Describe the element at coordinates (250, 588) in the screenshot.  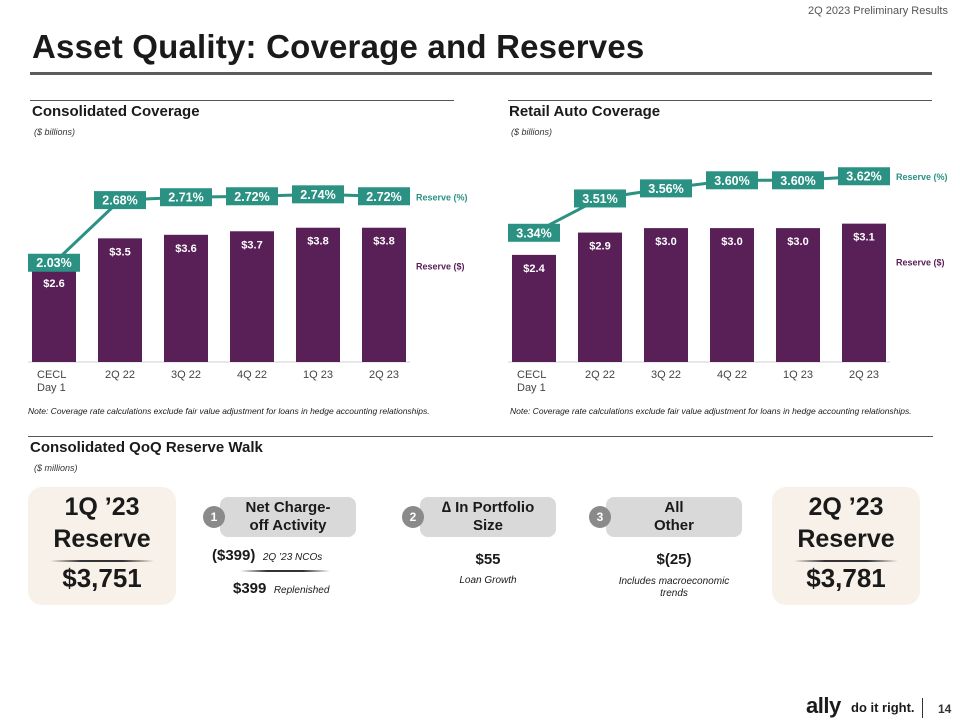
I see `step-1-replenished-value: $399` at that location.